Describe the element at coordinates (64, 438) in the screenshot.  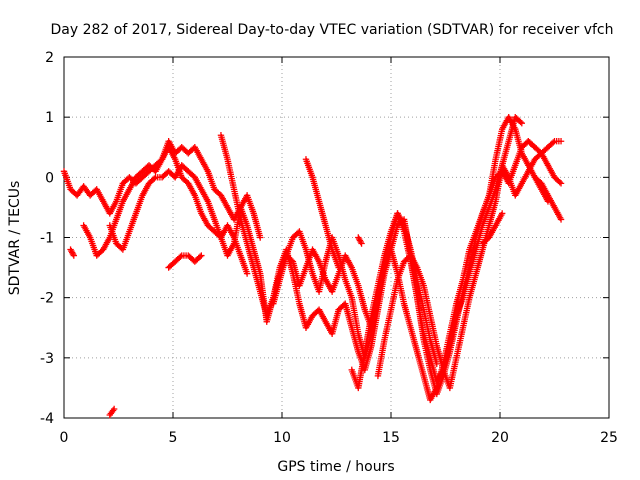
I see `x-tick-label: 0` at that location.